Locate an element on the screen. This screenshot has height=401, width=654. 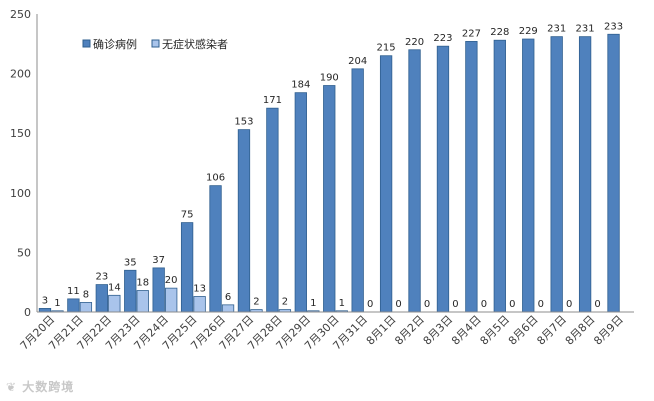
data-label-confirmed: 23 is located at coordinates (101, 277).